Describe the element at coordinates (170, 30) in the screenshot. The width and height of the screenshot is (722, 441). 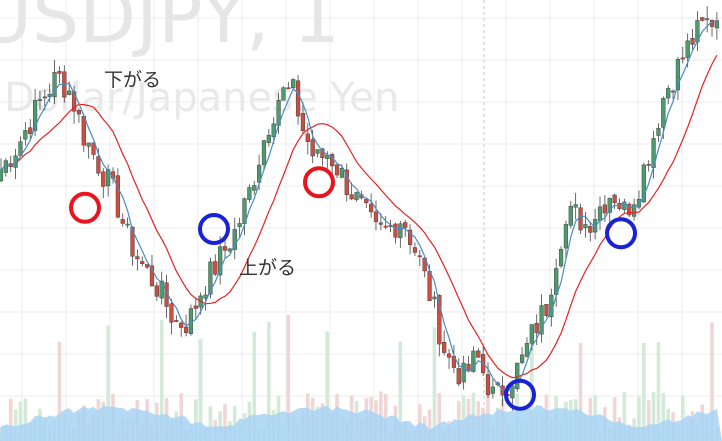
I see `watermark-symbol: USDJPY, 1` at that location.